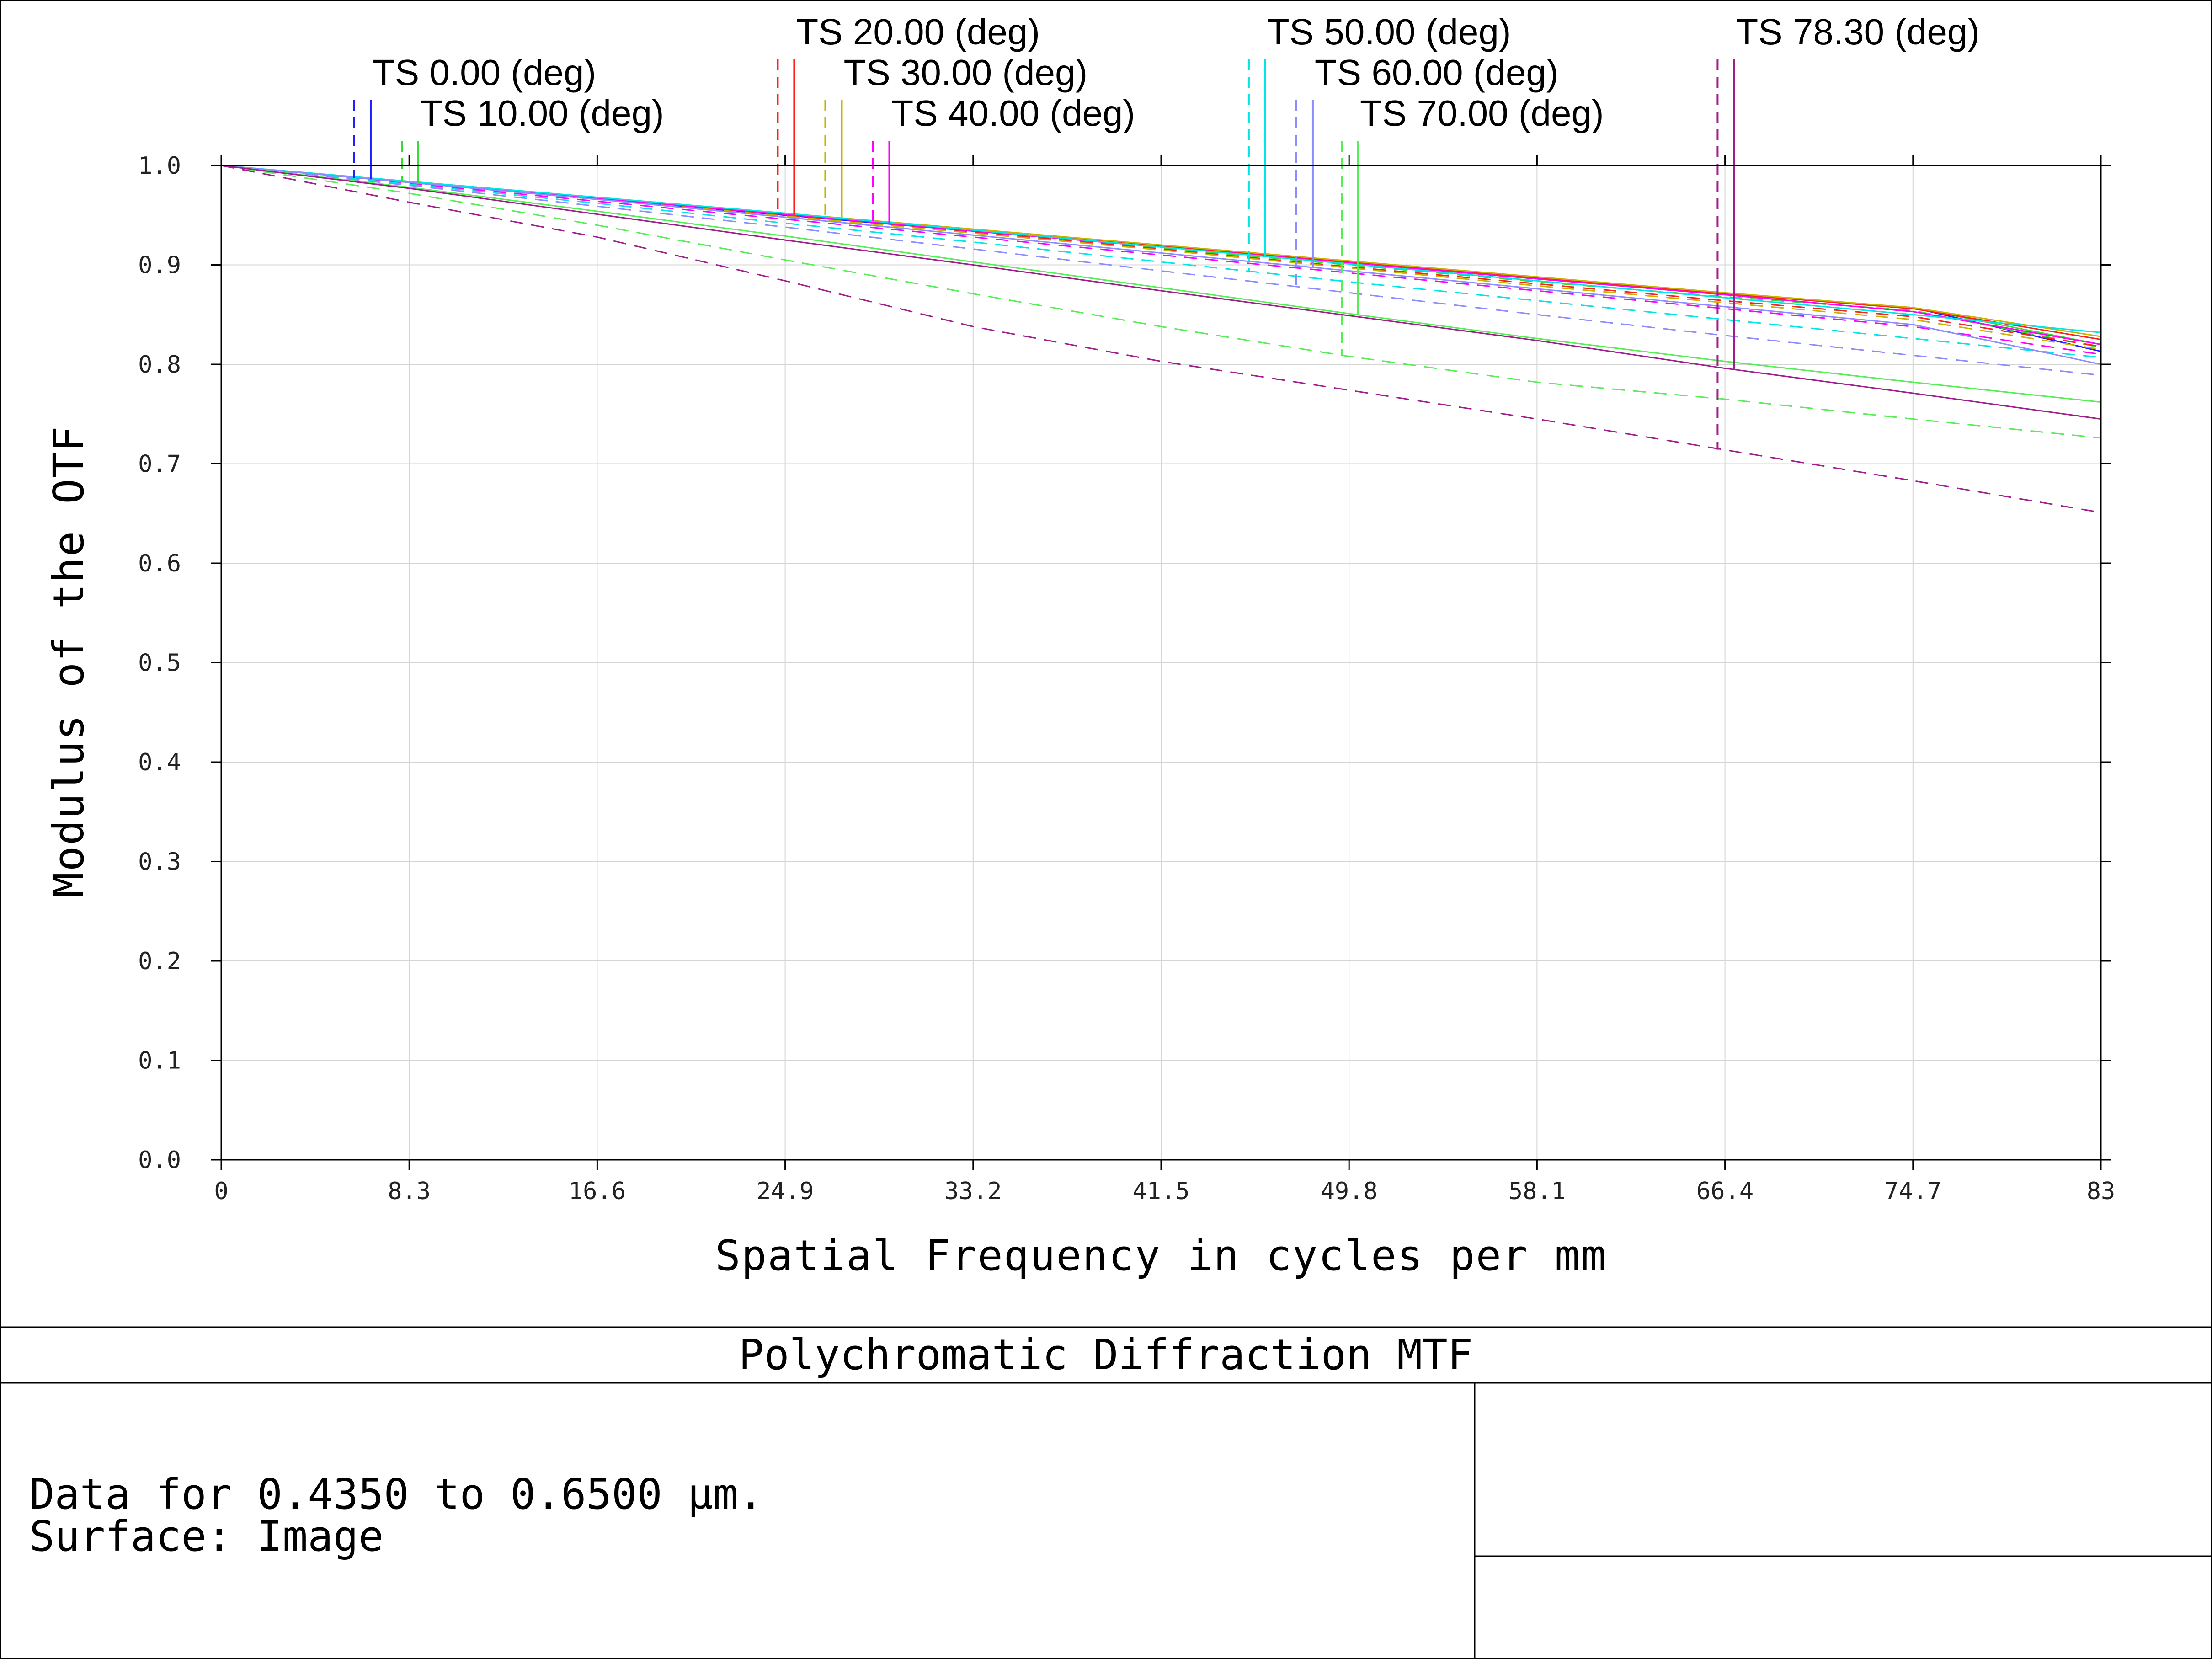  I want to click on x-tick-label: 8.3, so click(409, 1191).